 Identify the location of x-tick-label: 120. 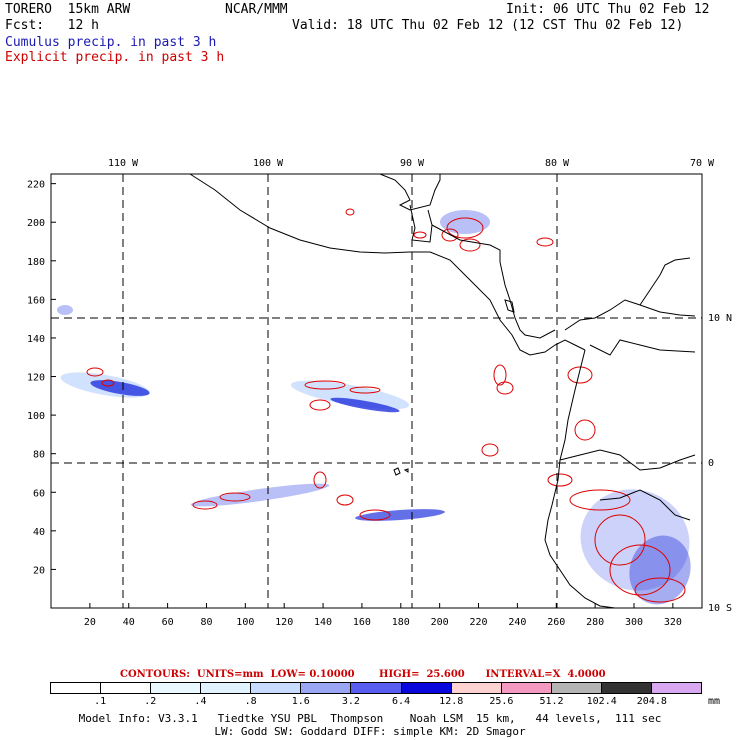
(284, 622).